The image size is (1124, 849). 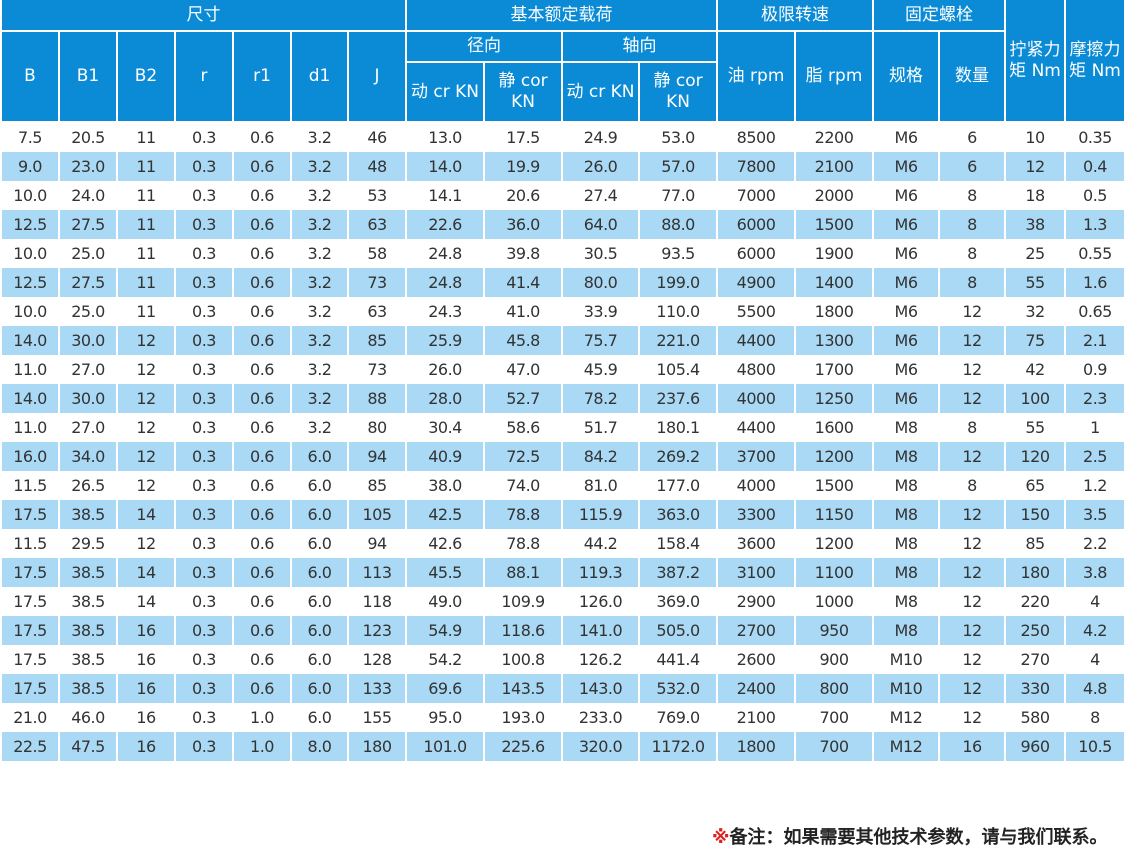 What do you see at coordinates (262, 746) in the screenshot?
I see `table-cell: 1.0` at bounding box center [262, 746].